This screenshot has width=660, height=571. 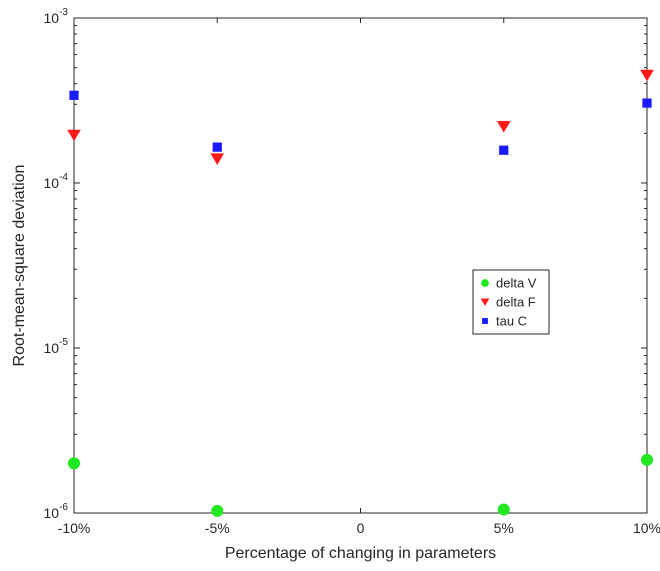 I want to click on y-tick-label: 10⁻⁵, so click(x=56, y=346).